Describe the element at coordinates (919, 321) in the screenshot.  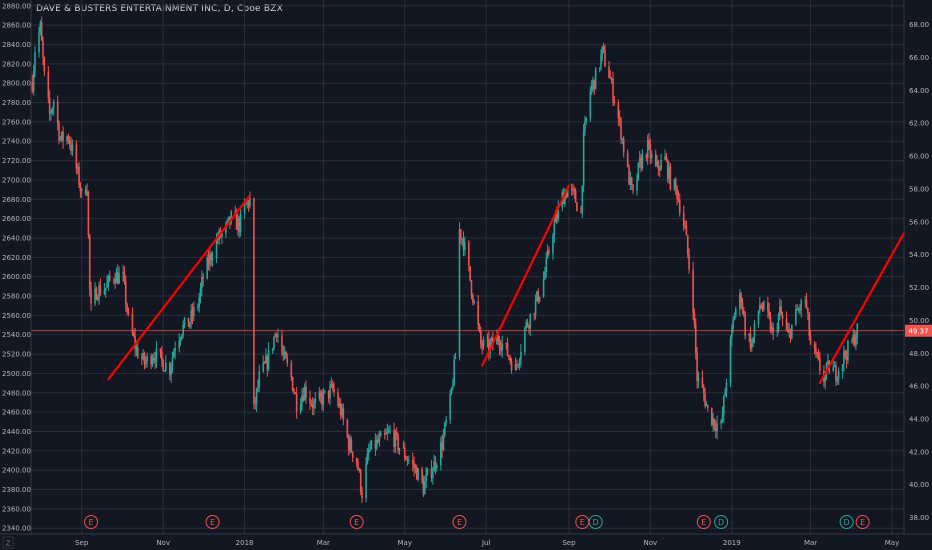
I see `right-tick-label: 50.00` at that location.